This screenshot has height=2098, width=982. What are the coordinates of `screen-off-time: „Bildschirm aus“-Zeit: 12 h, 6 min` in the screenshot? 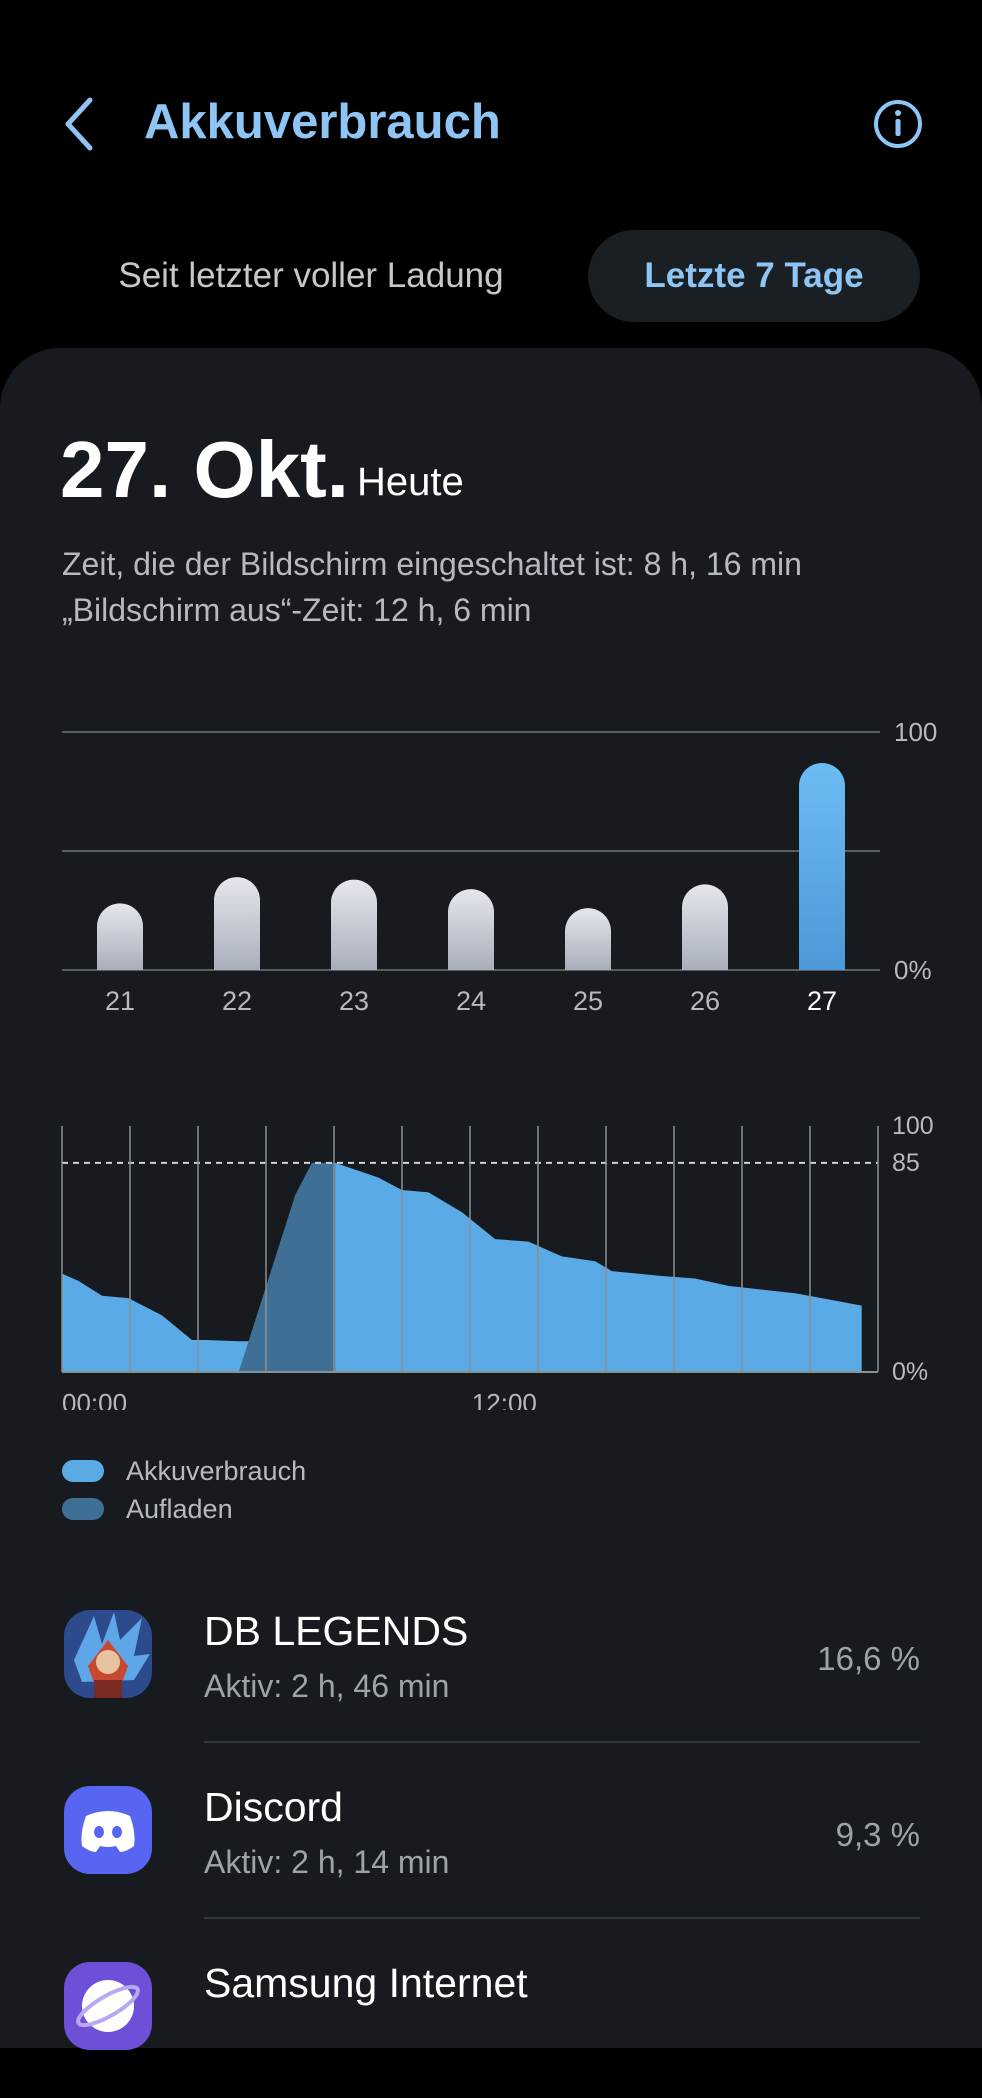 It's located at (297, 610).